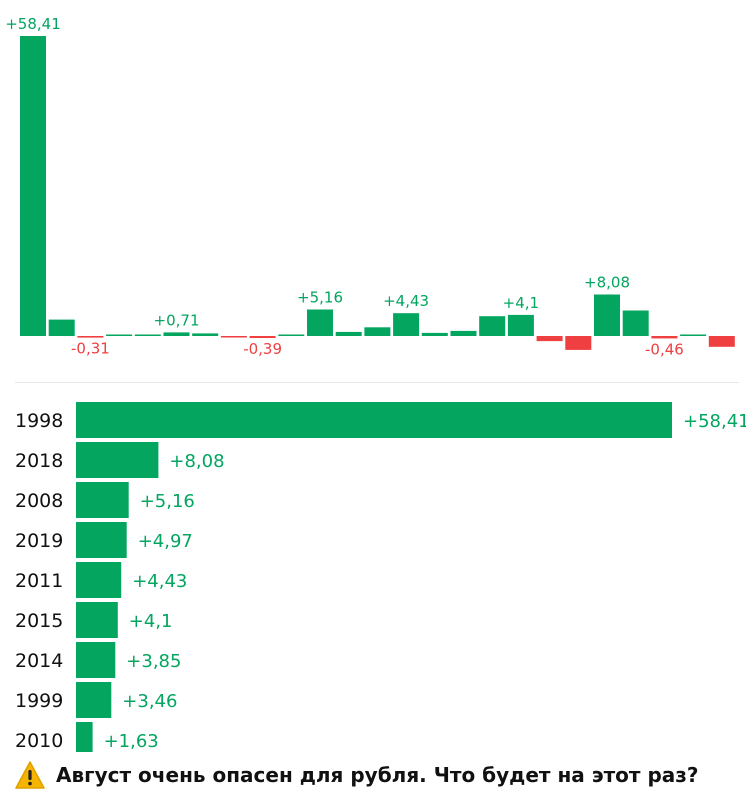  Describe the element at coordinates (39, 741) in the screenshot. I see `category-label: 2010` at that location.